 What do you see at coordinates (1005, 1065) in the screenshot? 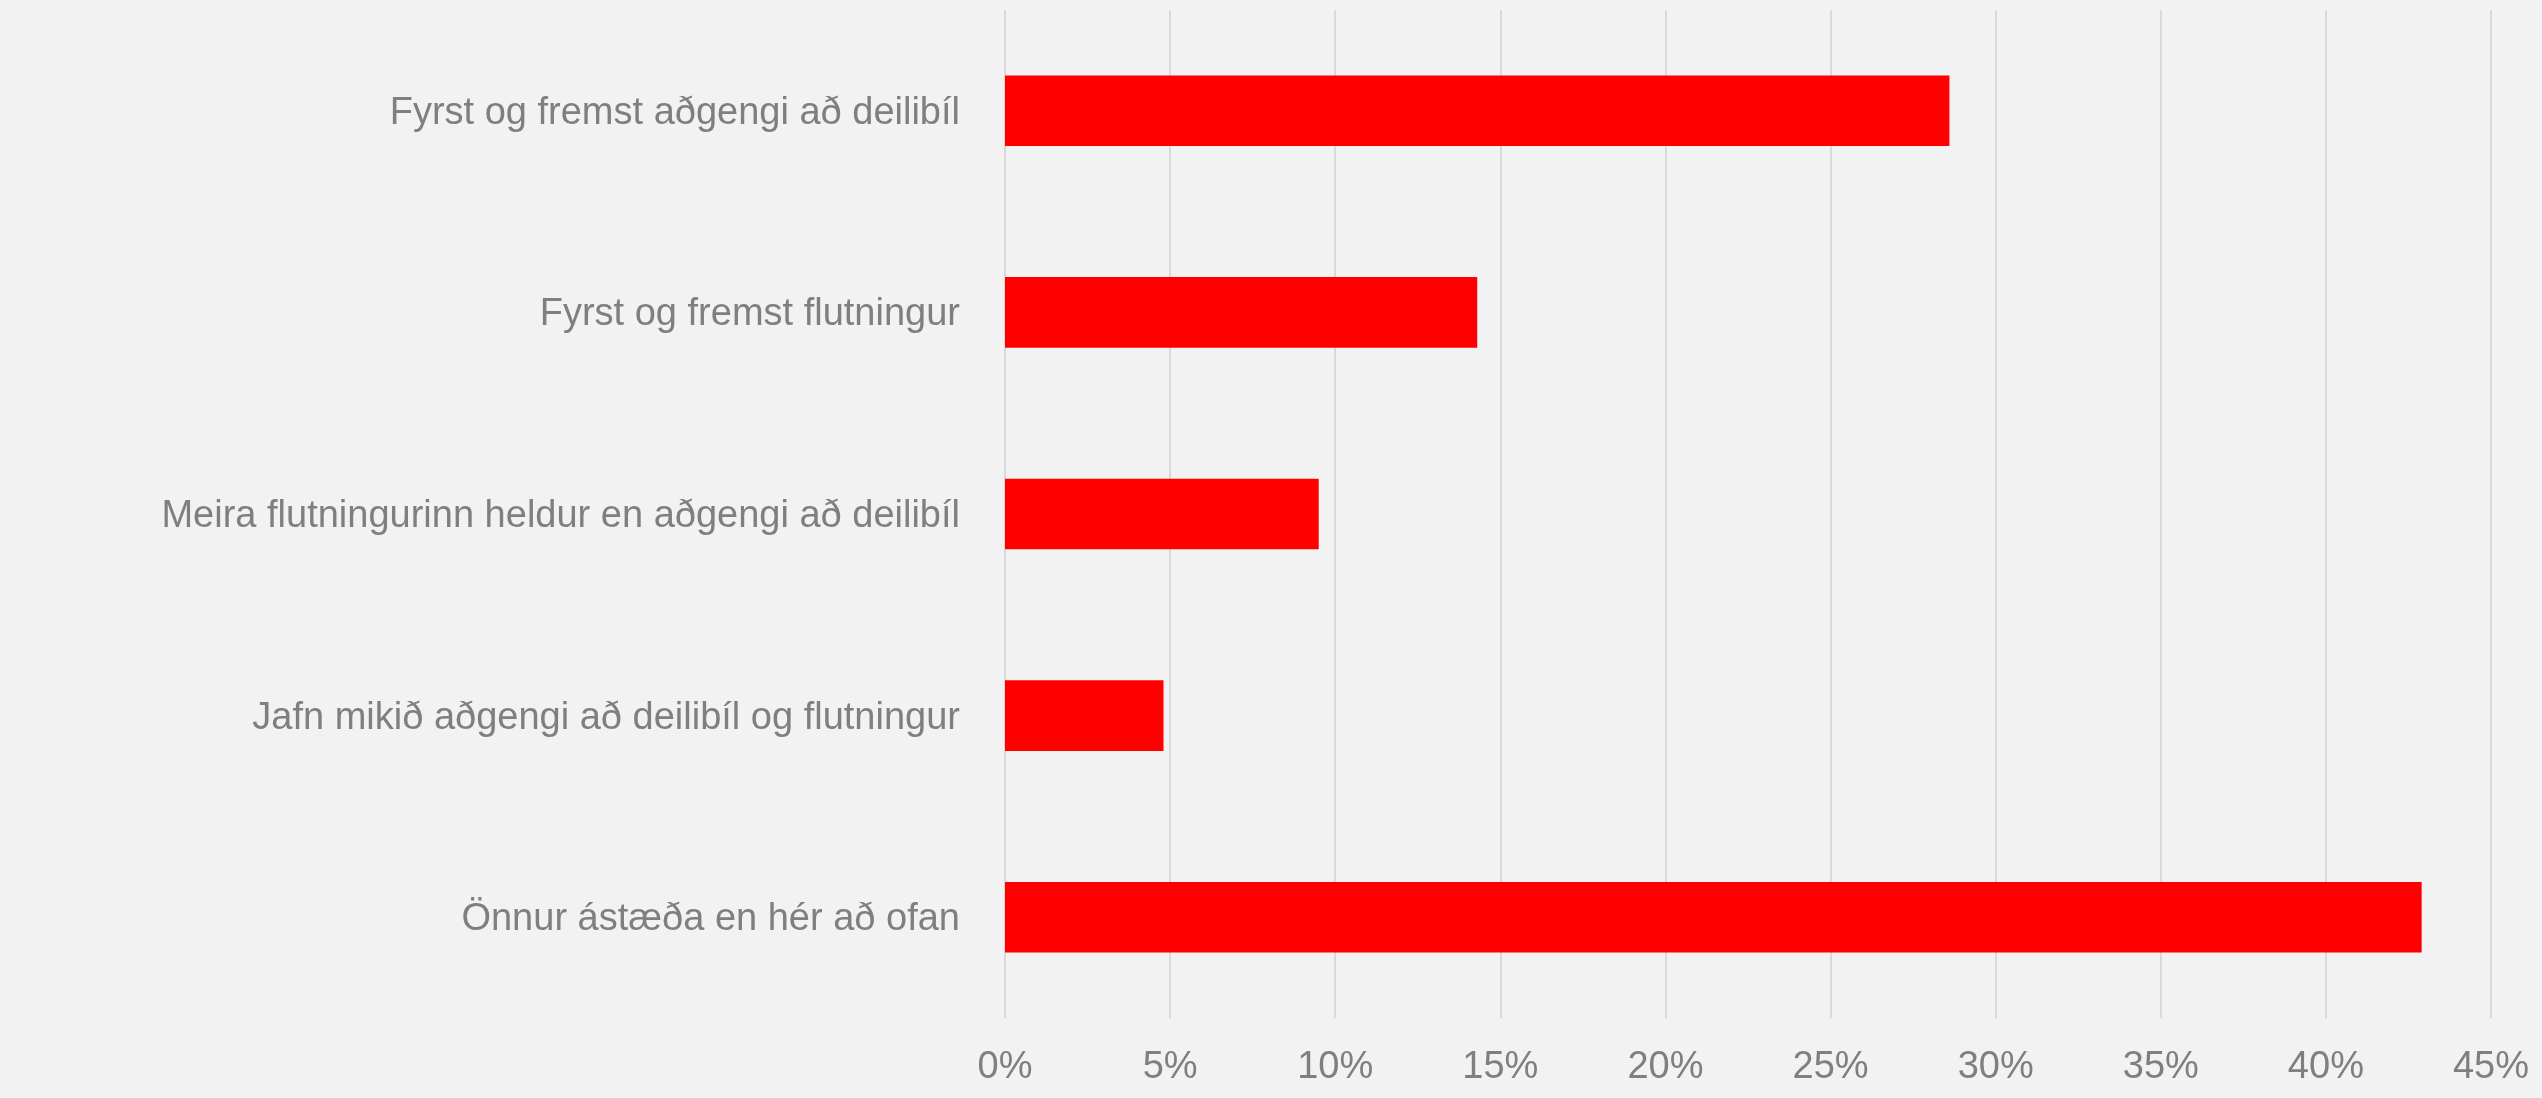
I see `x-tick-label: 0%` at bounding box center [1005, 1065].